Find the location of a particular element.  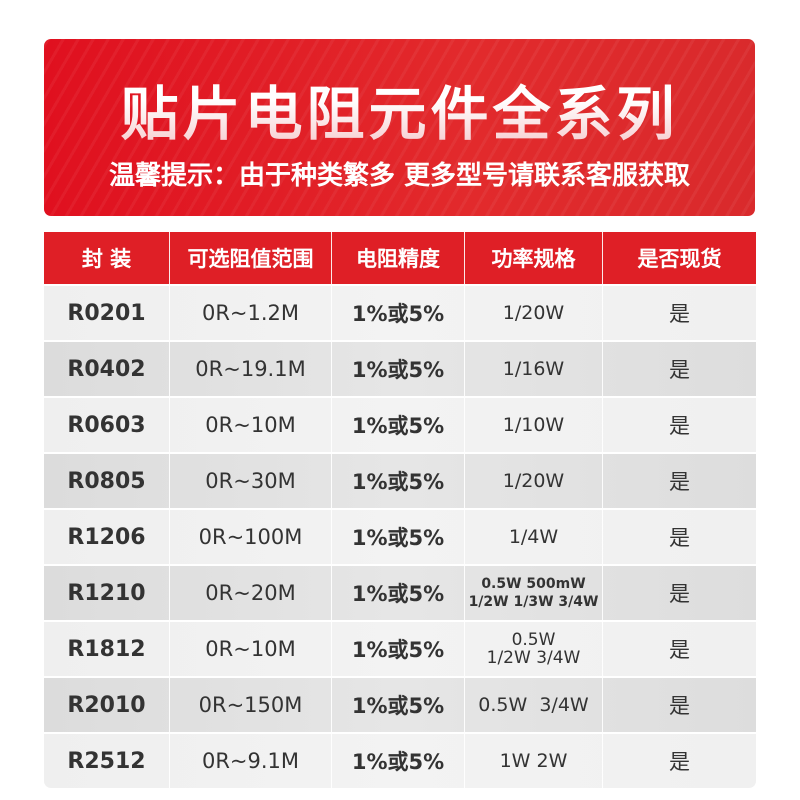

power-line-1: 0.5W 500mW is located at coordinates (533, 584).